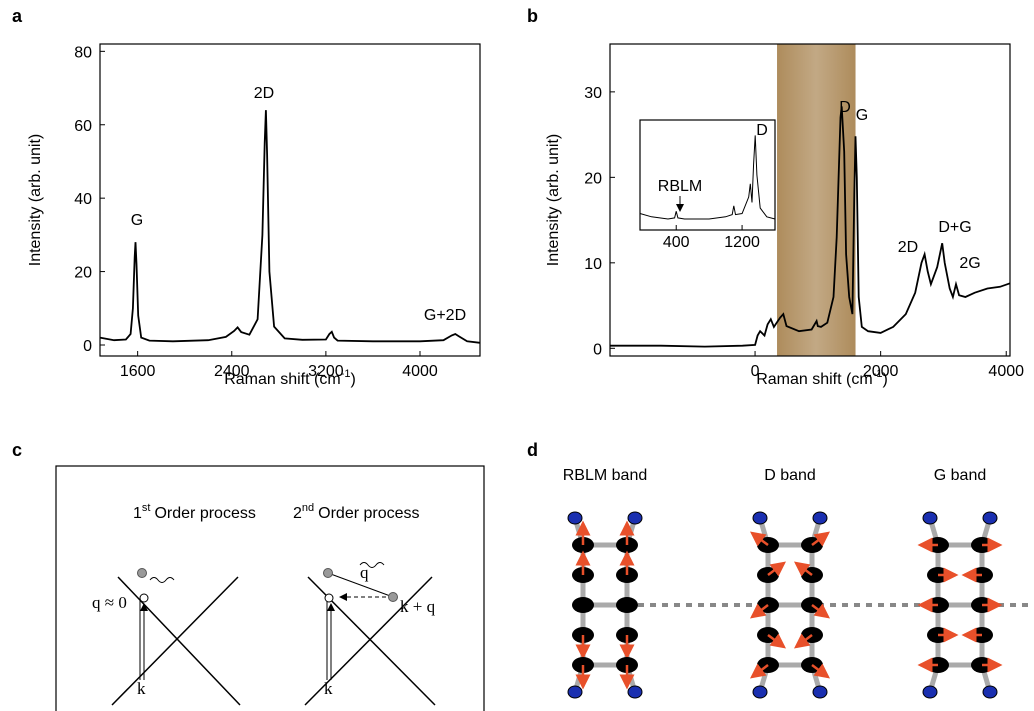  I want to click on process-title: 2nd Order process, so click(356, 512).